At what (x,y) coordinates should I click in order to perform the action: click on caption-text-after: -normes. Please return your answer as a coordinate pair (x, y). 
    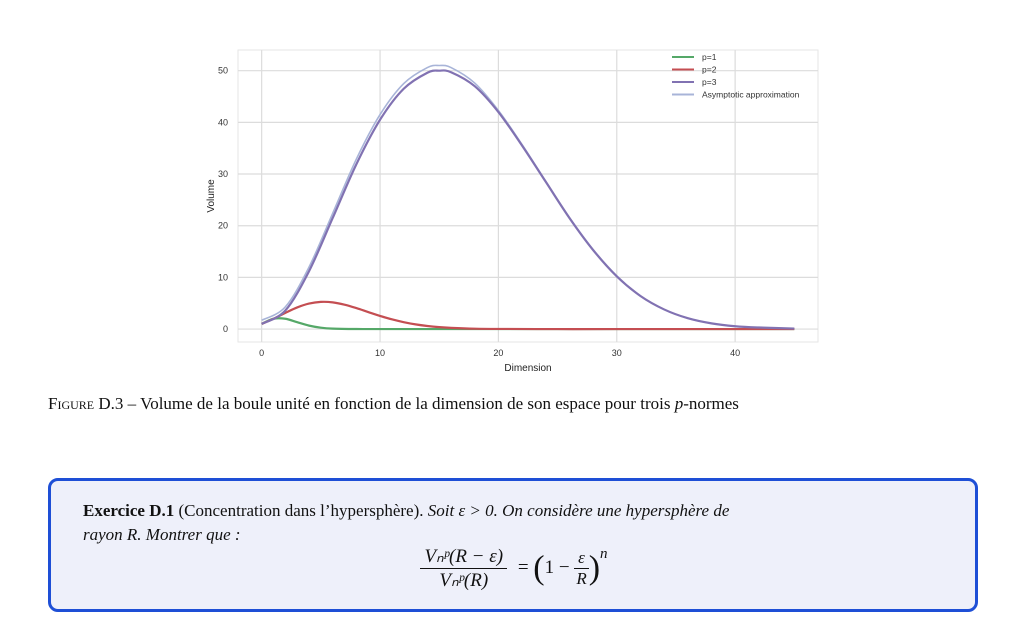
    Looking at the image, I should click on (711, 403).